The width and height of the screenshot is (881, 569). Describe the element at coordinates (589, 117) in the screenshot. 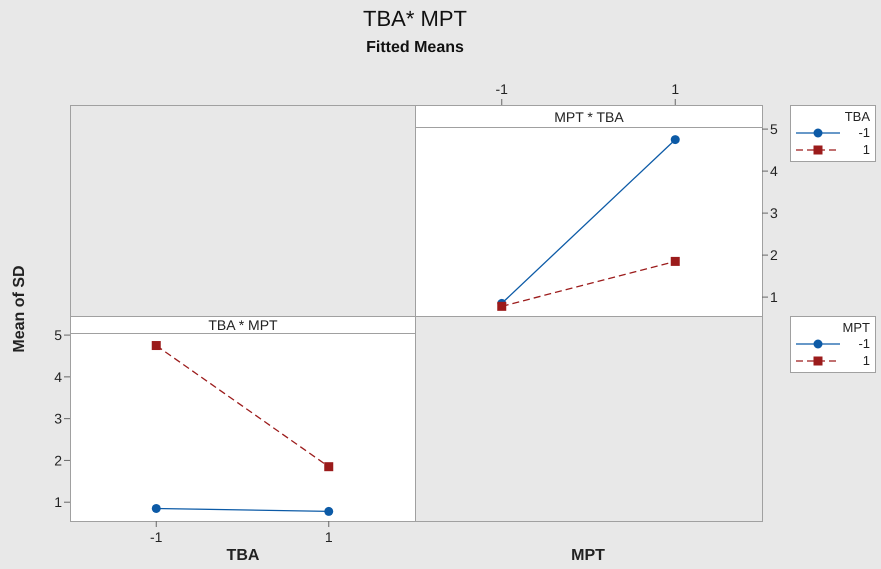

I see `text: MPT * TBA` at that location.